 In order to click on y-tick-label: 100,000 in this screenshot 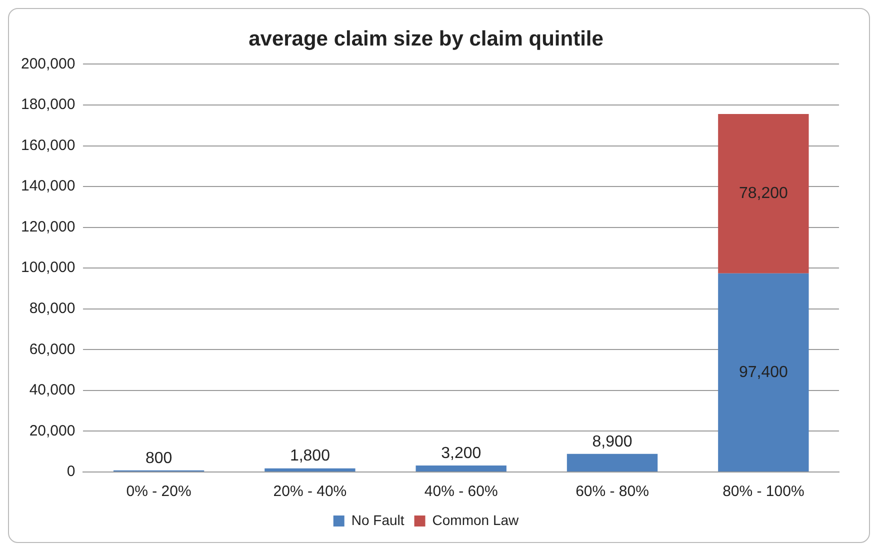, I will do `click(48, 267)`.